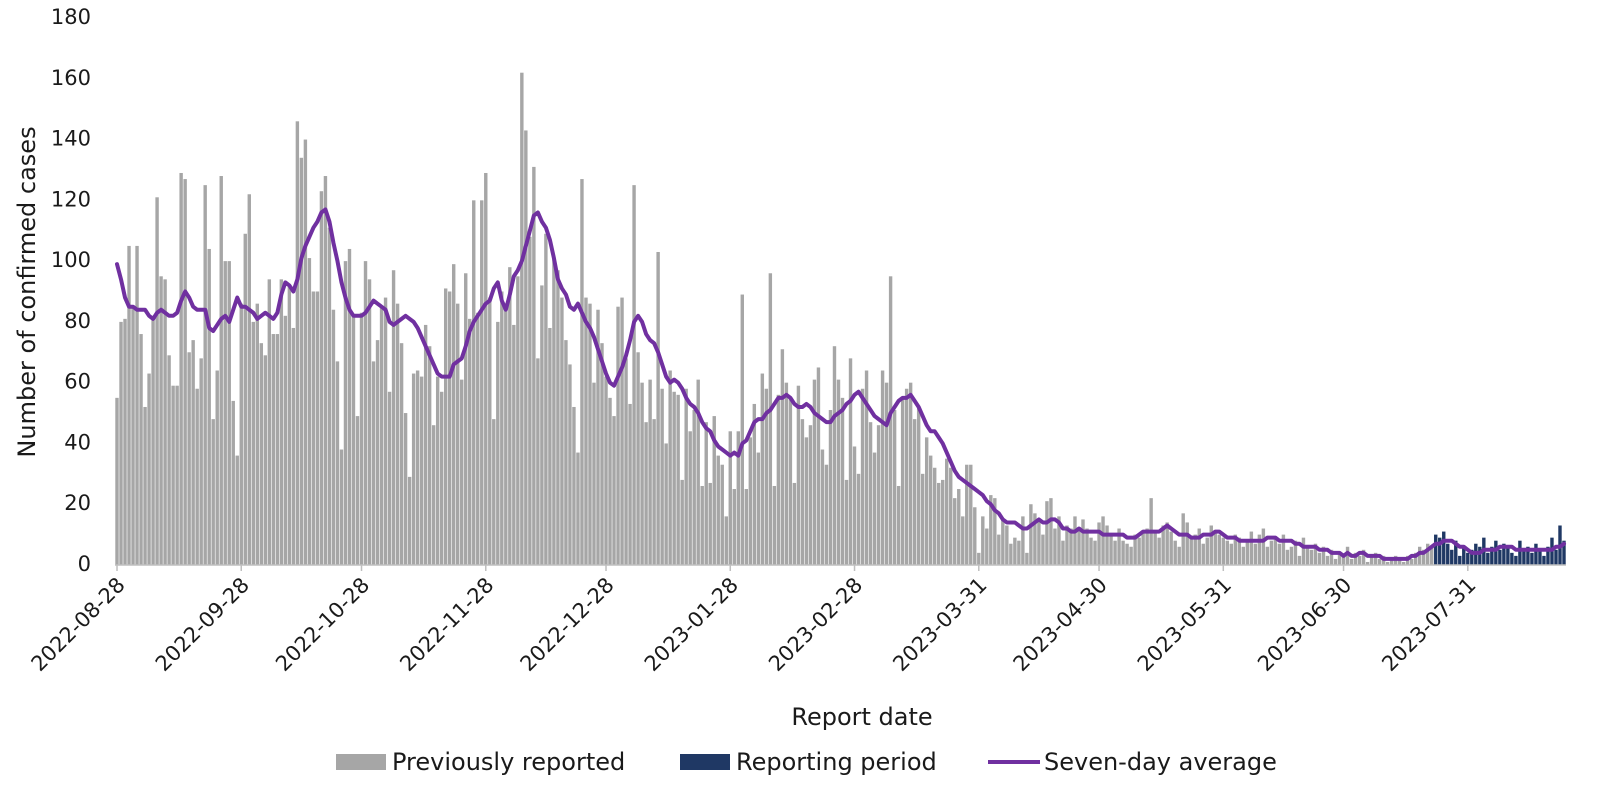 Image resolution: width=1606 pixels, height=797 pixels. Describe the element at coordinates (77, 382) in the screenshot. I see `y-tick-label: 60` at that location.